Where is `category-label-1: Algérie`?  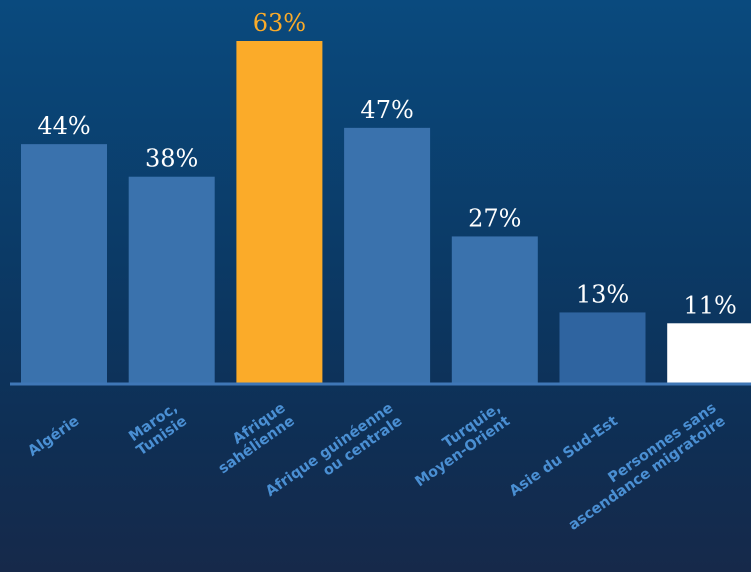 category-label-1: Algérie is located at coordinates (53, 436).